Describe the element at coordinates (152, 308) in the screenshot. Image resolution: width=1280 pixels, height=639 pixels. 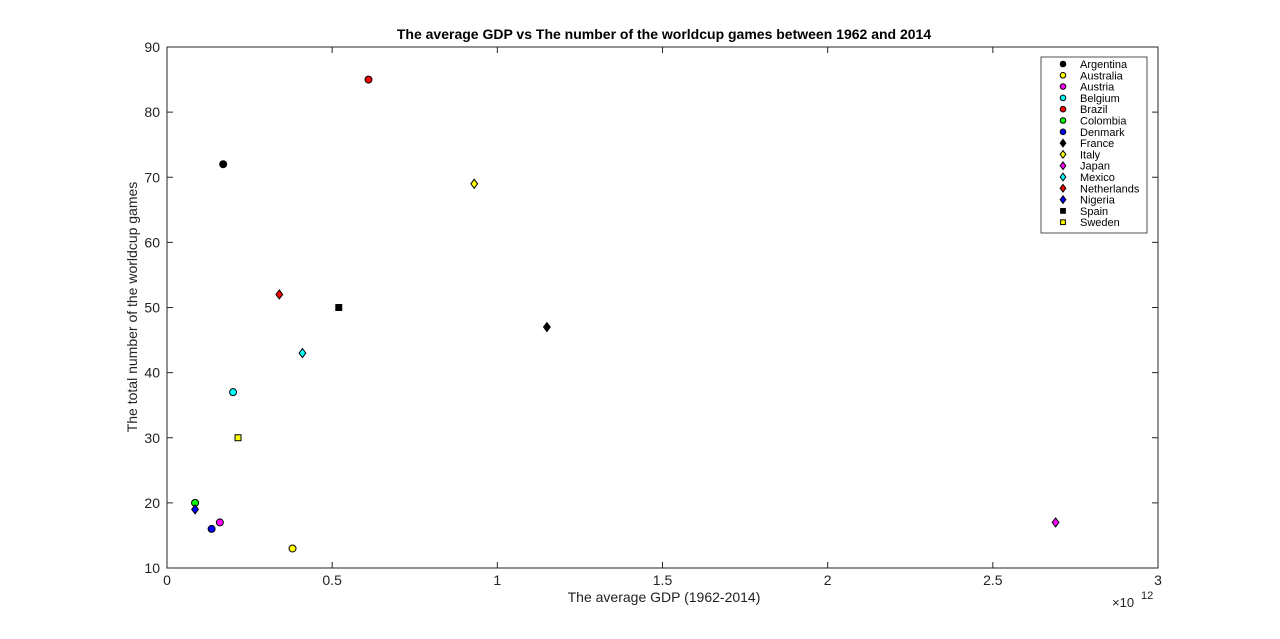
I see `y-tick-label: 50` at that location.